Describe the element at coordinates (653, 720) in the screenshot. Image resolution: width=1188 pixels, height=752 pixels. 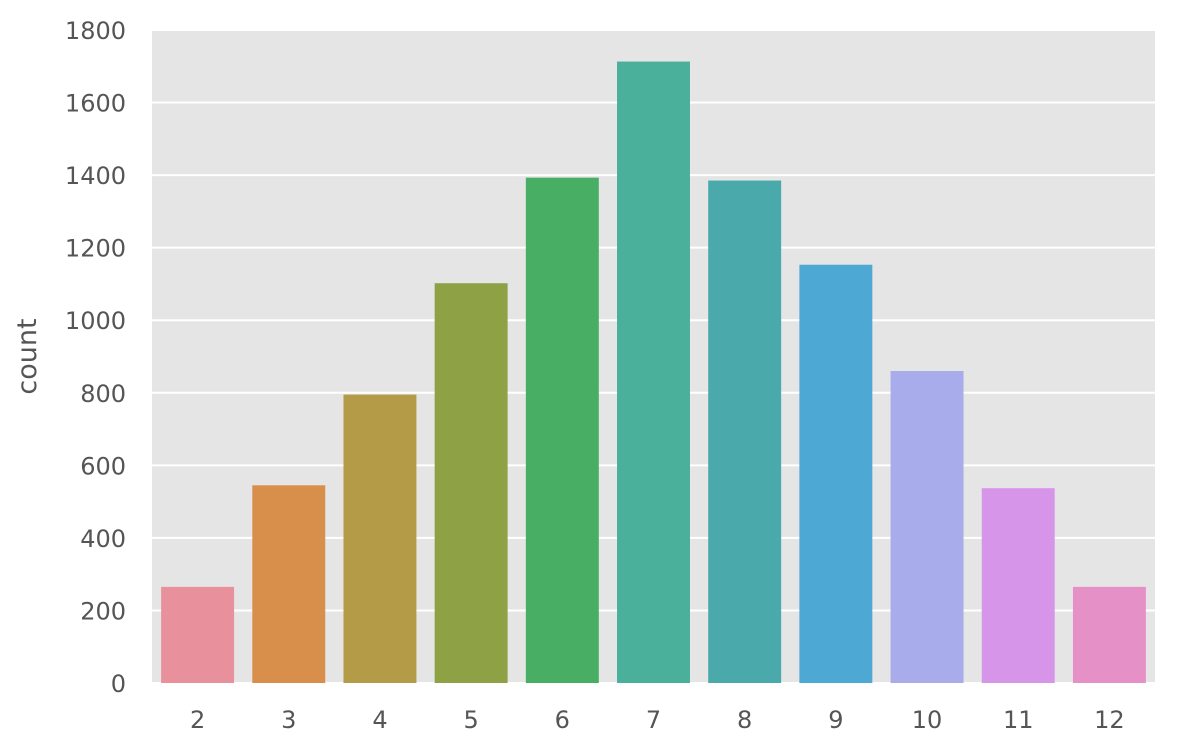
I see `x-tick-label: 7` at that location.